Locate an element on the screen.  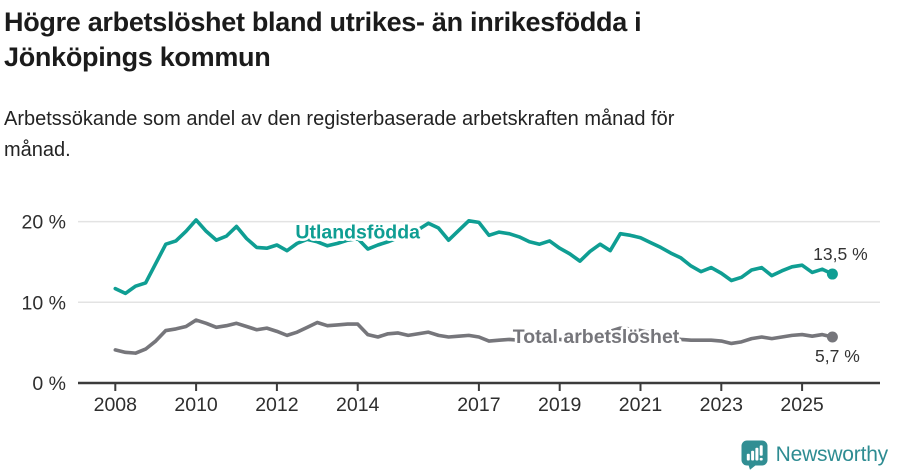
newsworthy-logo: Newsworthy is located at coordinates (814, 455).